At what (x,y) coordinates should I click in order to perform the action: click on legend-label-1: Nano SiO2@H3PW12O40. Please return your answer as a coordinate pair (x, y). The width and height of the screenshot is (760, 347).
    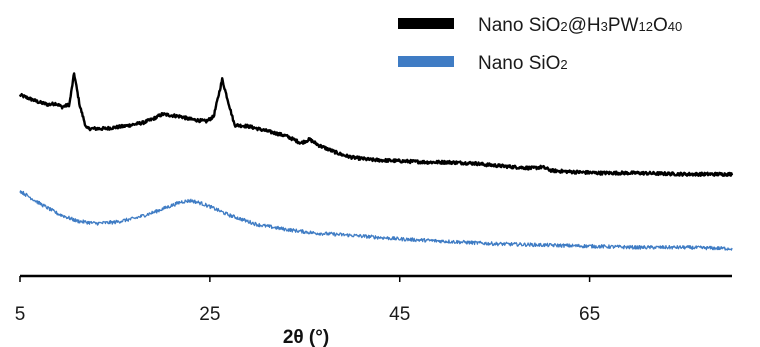
    Looking at the image, I should click on (580, 25).